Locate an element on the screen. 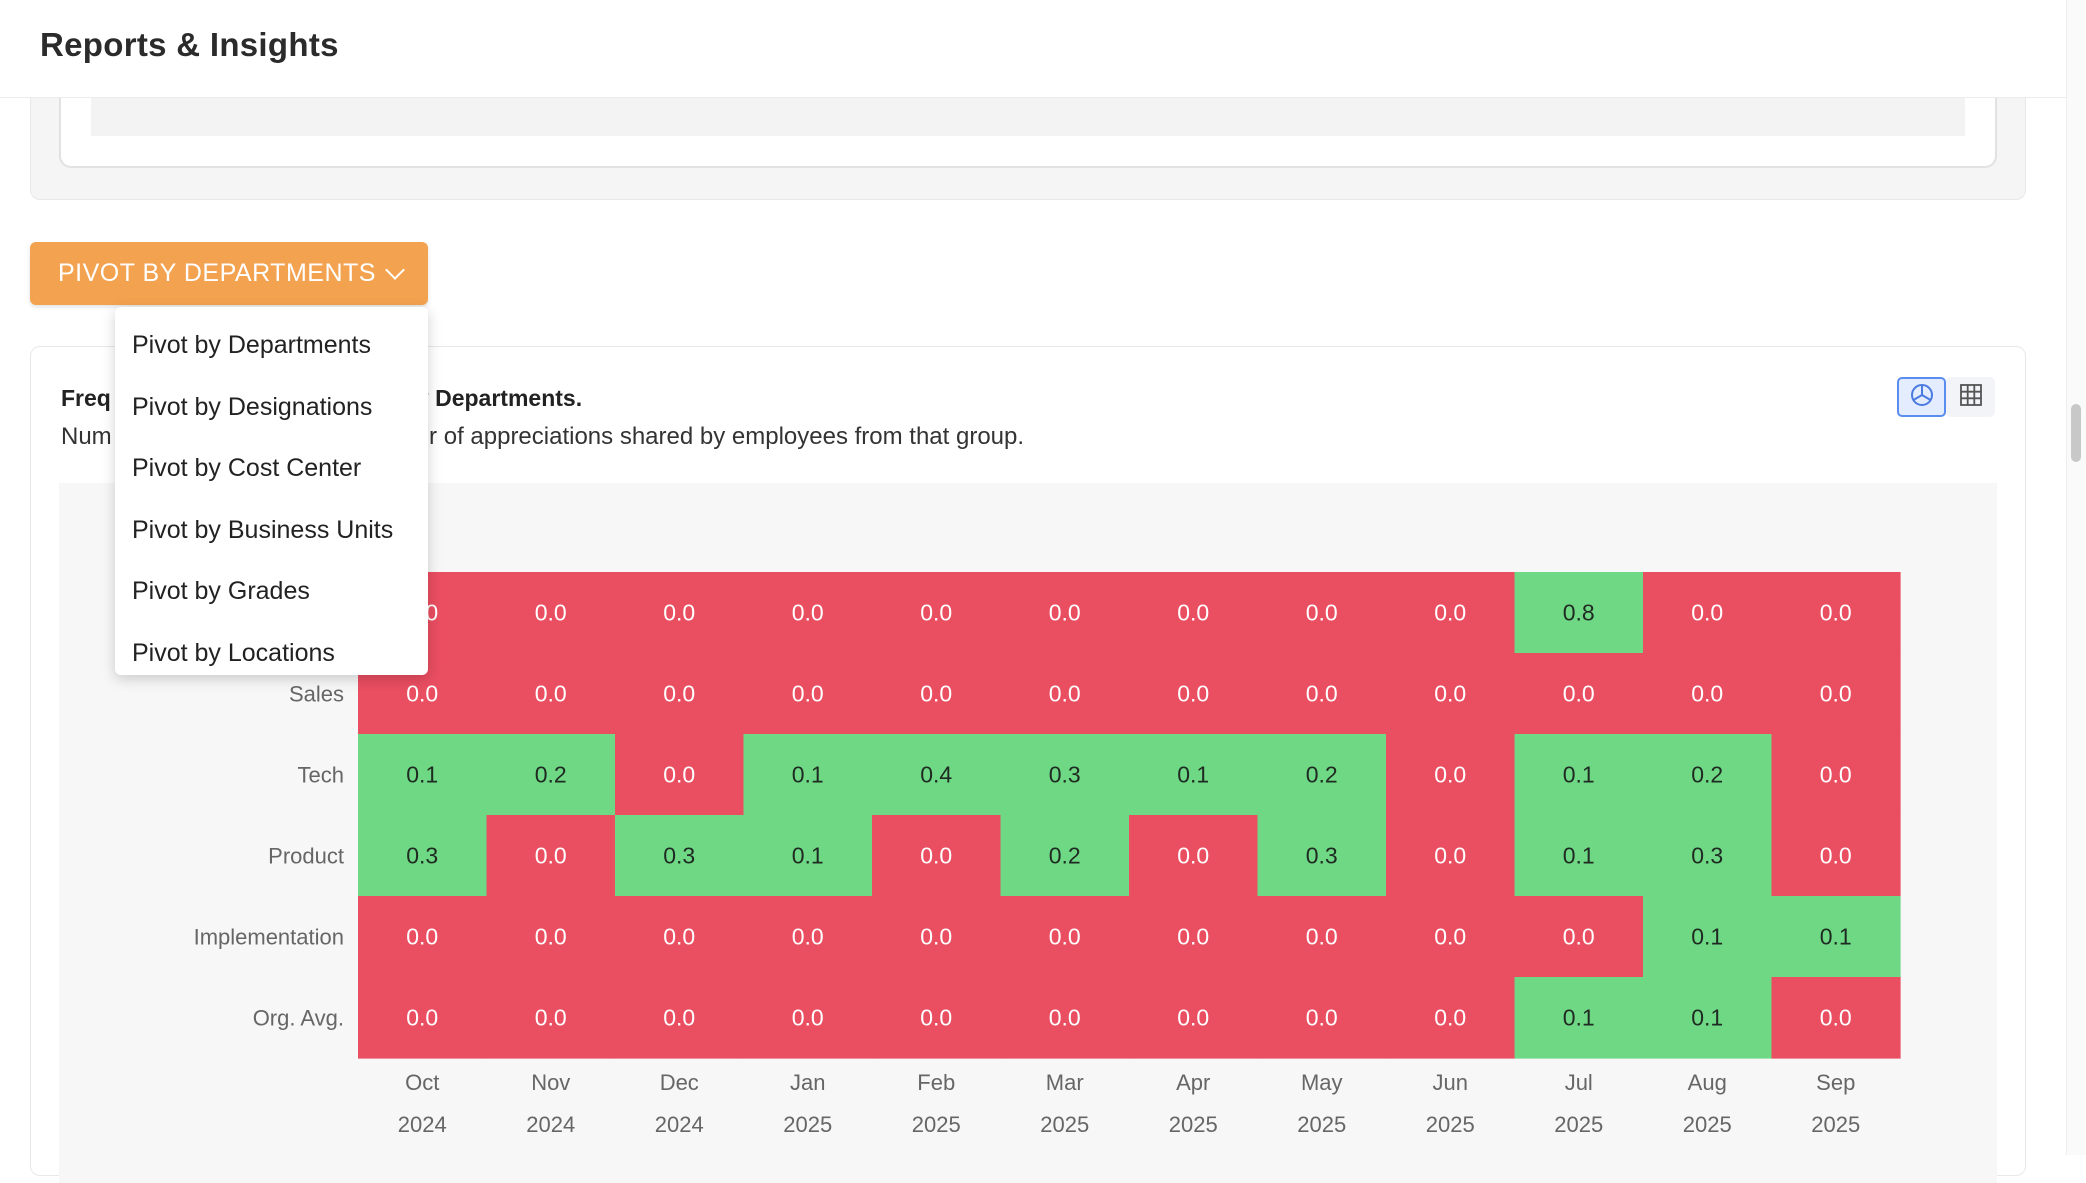  view-toggle is located at coordinates (1946, 397).